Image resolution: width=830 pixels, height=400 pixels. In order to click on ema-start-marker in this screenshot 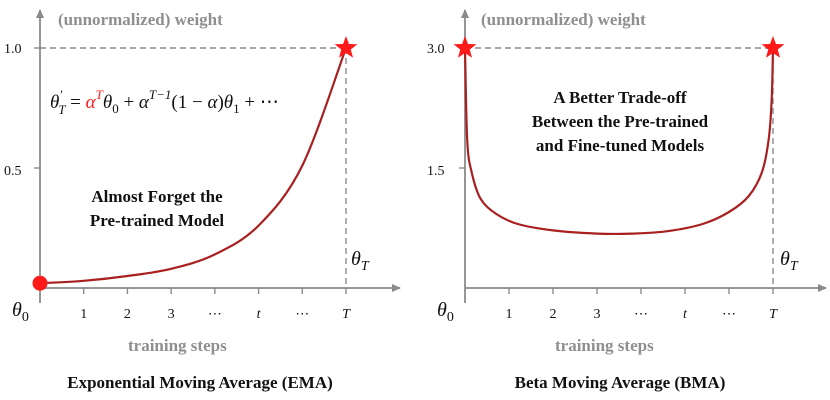, I will do `click(40, 283)`.